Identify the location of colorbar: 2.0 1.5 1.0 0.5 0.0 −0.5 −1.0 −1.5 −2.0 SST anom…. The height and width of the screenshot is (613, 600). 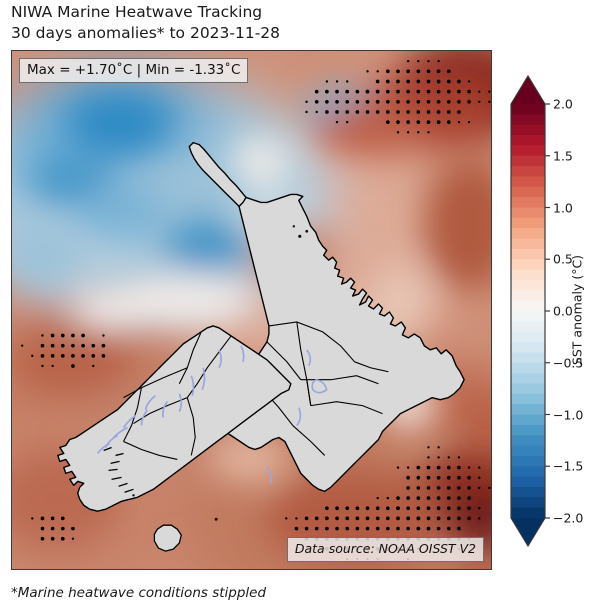
(552, 310).